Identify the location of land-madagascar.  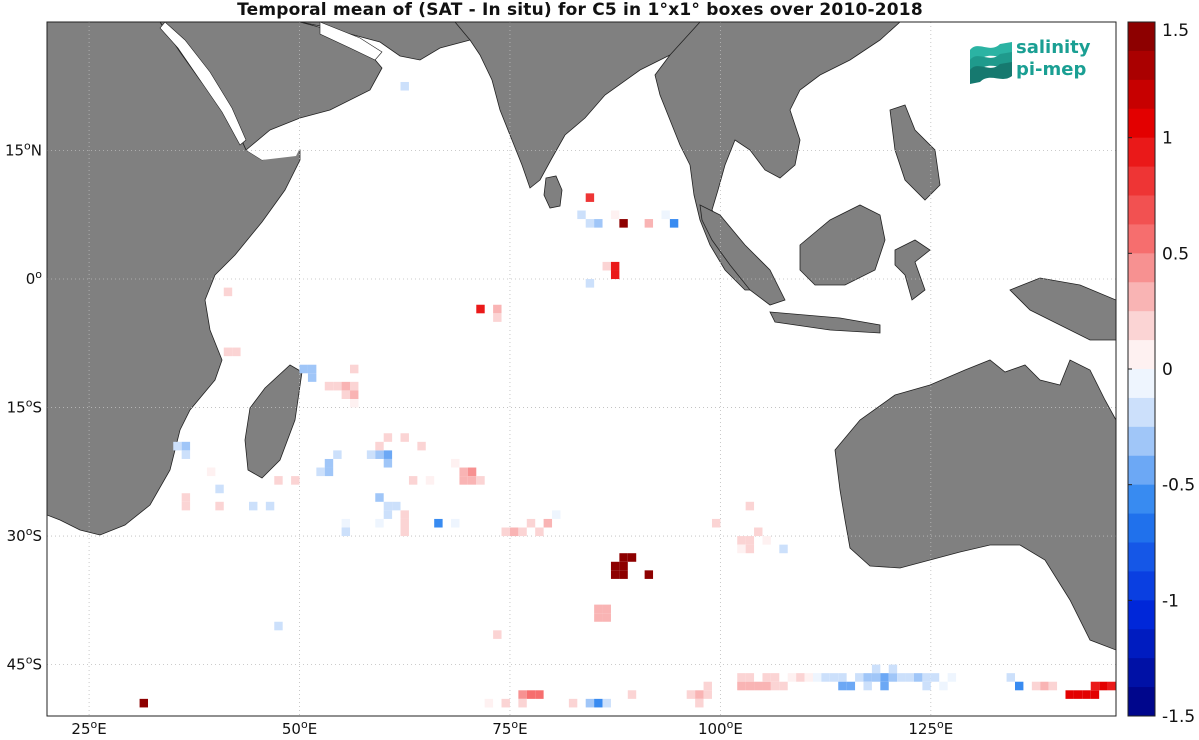
(273, 421).